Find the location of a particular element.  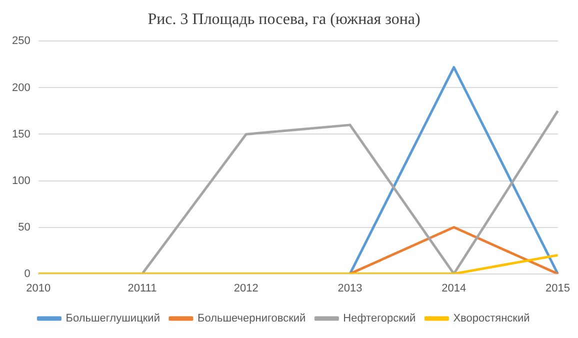

x-tick-label: 2013 is located at coordinates (350, 288).